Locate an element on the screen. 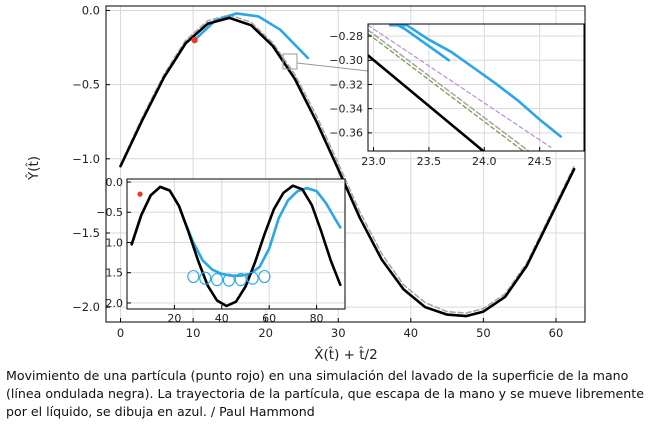 The image size is (649, 436). zoom-connector-line is located at coordinates (332, 67).